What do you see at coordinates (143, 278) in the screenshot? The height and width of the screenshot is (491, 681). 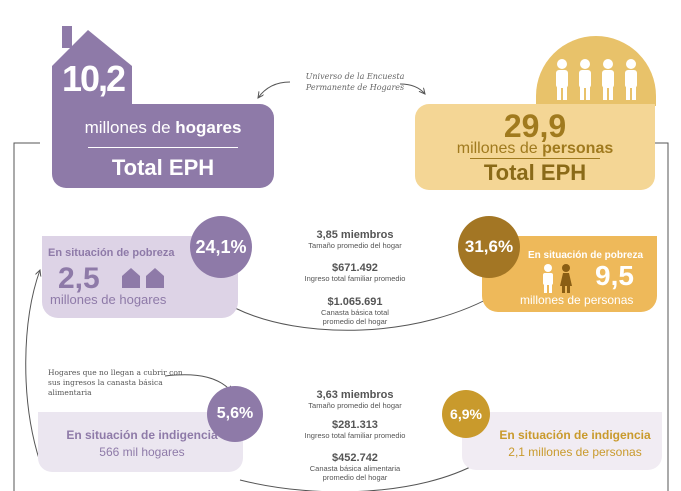 I see `small-houses-icon` at bounding box center [143, 278].